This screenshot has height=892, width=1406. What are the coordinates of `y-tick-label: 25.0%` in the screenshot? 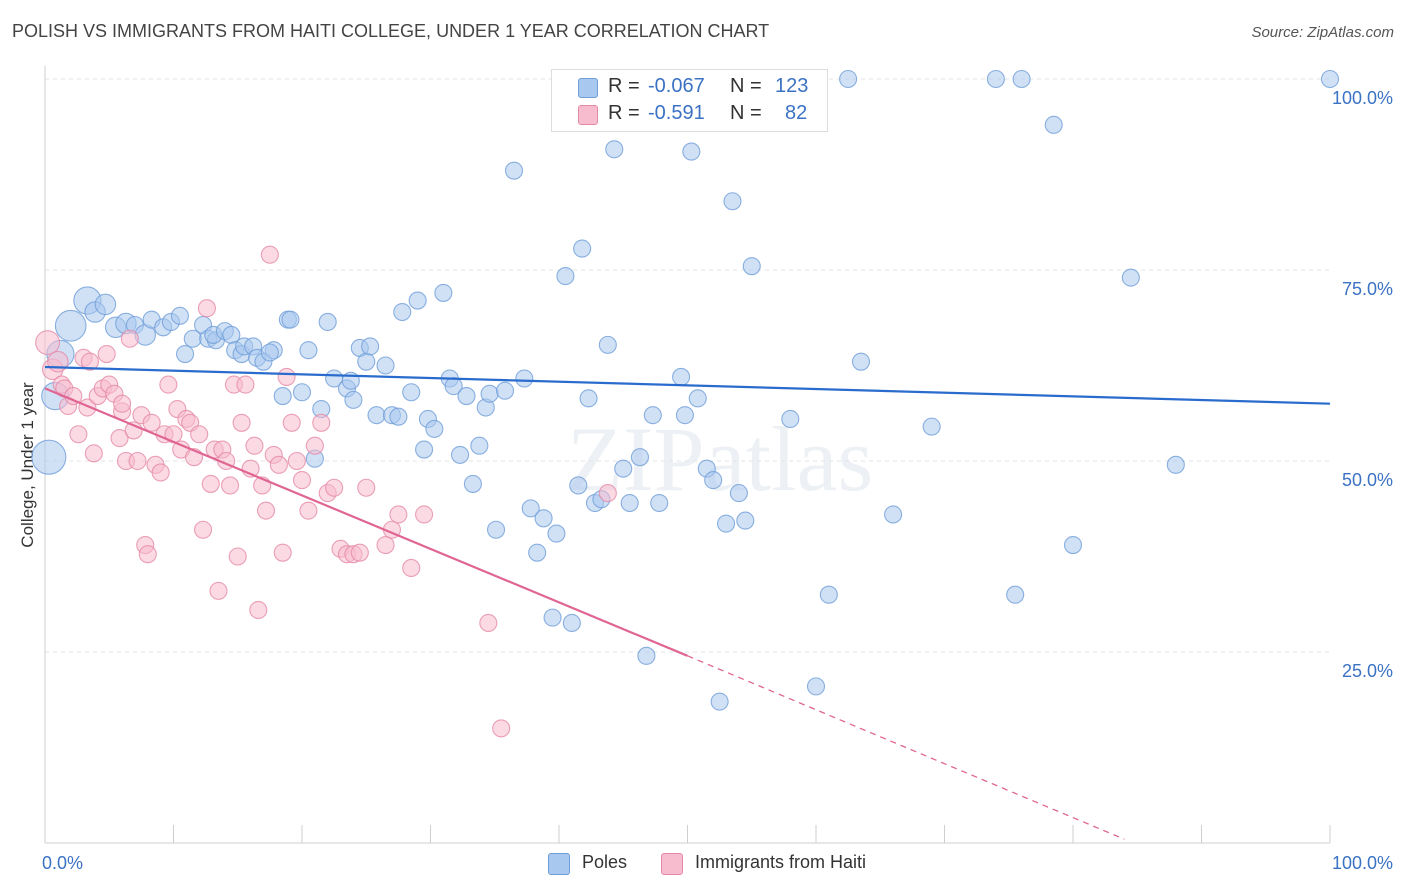 It's located at (1367, 671).